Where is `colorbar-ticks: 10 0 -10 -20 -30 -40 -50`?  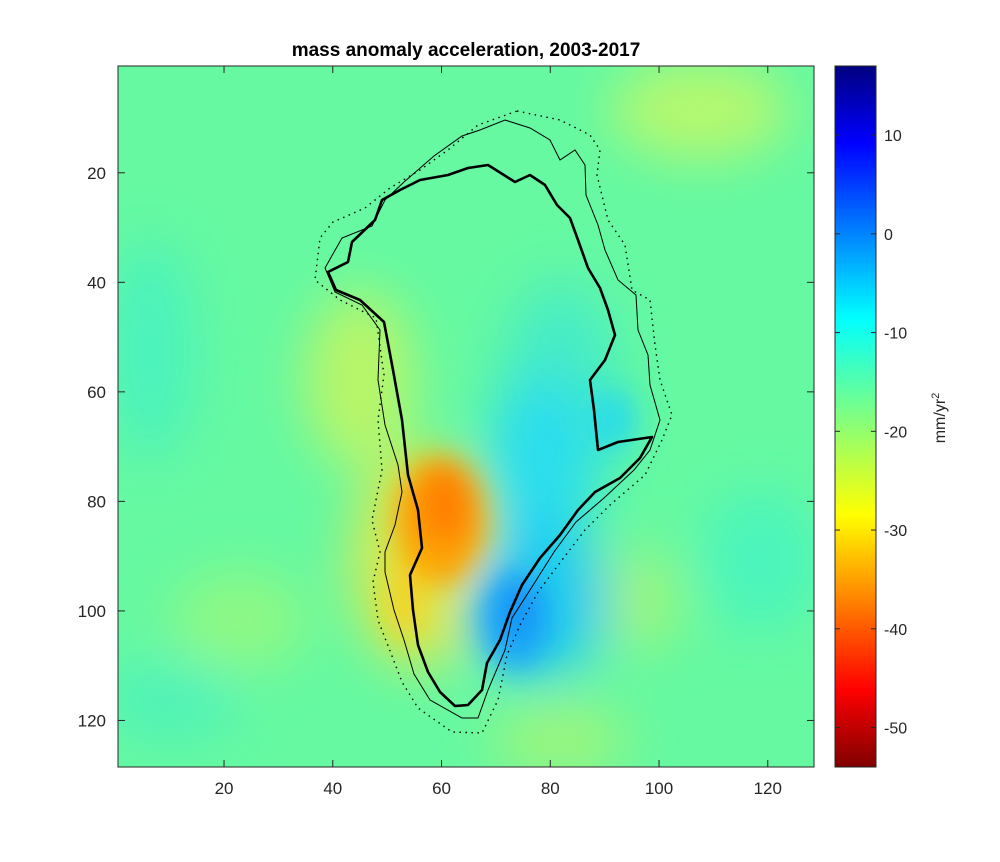 colorbar-ticks: 10 0 -10 -20 -30 -40 -50 is located at coordinates (871, 433).